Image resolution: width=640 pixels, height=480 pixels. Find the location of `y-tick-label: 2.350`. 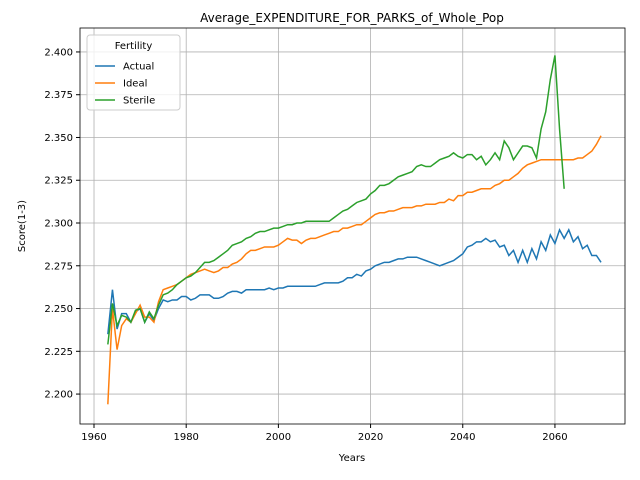

y-tick-label: 2.350 is located at coordinates (58, 138).